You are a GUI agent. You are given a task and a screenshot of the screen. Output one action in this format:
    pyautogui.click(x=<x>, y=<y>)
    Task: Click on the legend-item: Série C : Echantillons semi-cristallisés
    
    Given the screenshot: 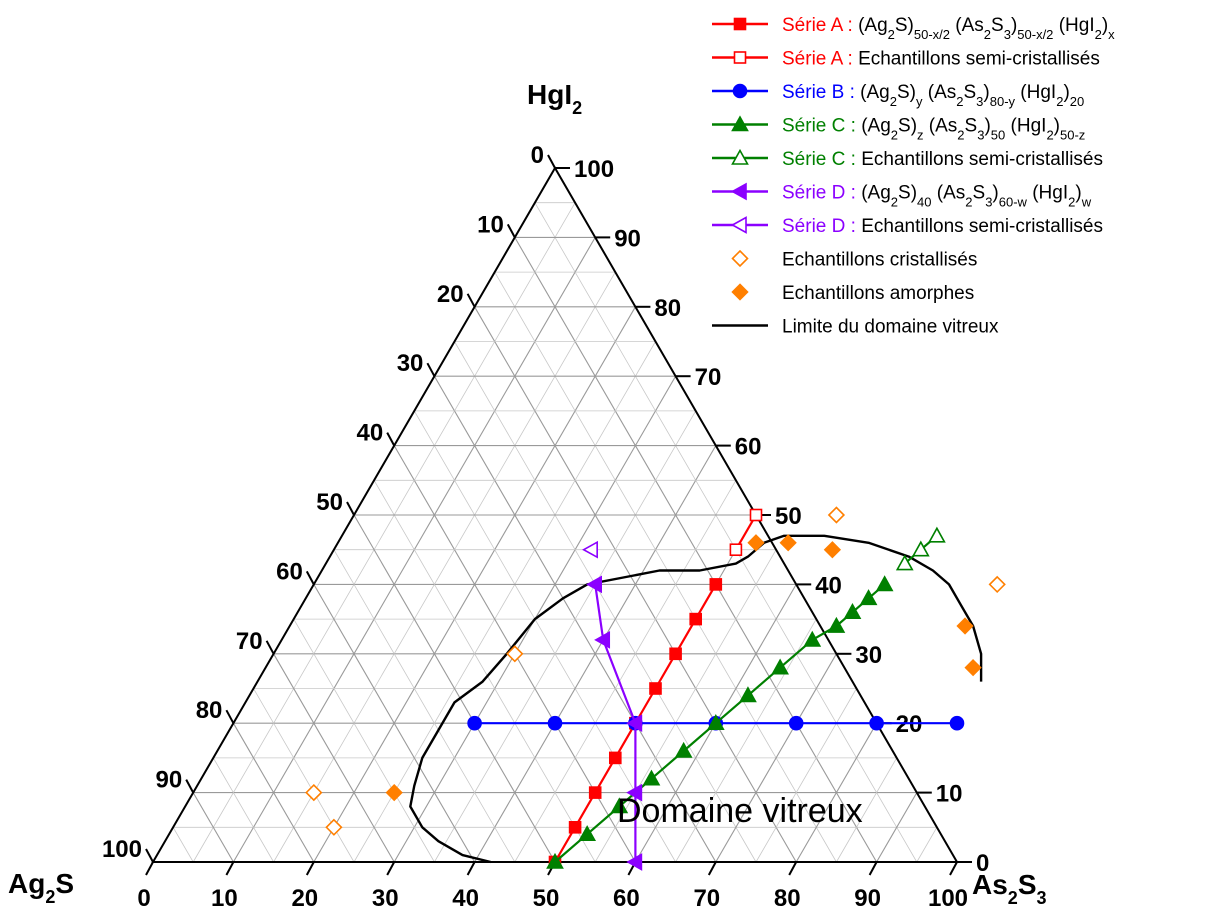 What is the action you would take?
    pyautogui.click(x=907, y=159)
    